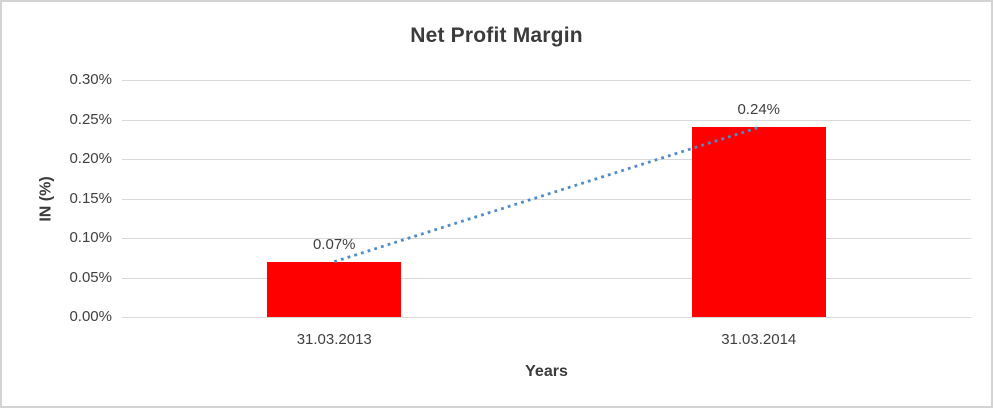  Describe the element at coordinates (334, 339) in the screenshot. I see `x-tick-label: 31.03.2013` at that location.